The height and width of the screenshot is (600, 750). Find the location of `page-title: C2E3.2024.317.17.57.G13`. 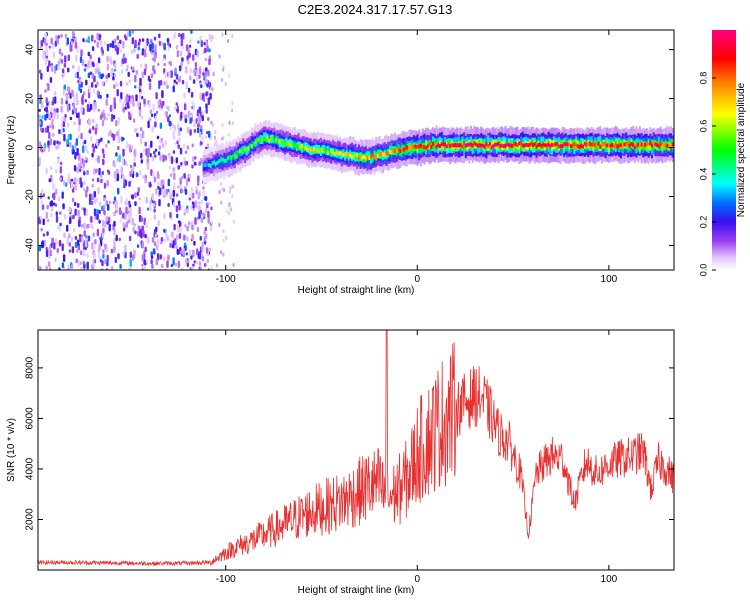

page-title: C2E3.2024.317.17.57.G13 is located at coordinates (375, 9).